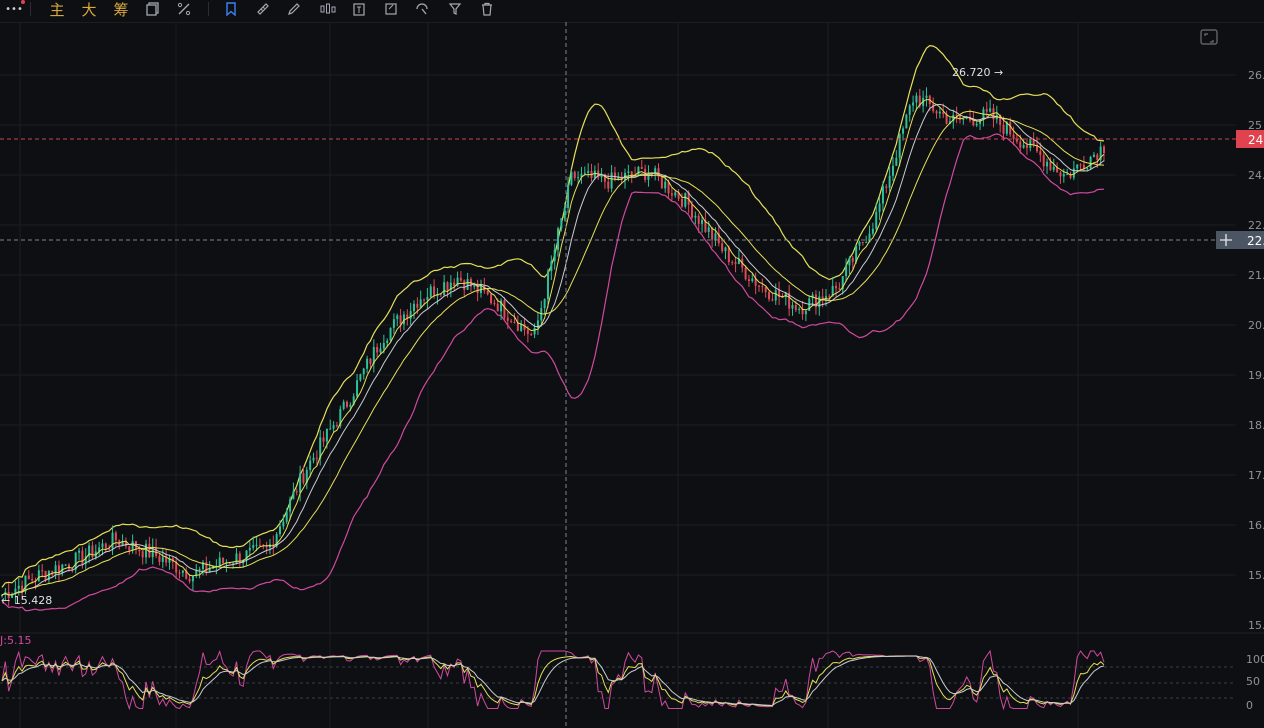  I want to click on copy-icon, so click(153, 9).